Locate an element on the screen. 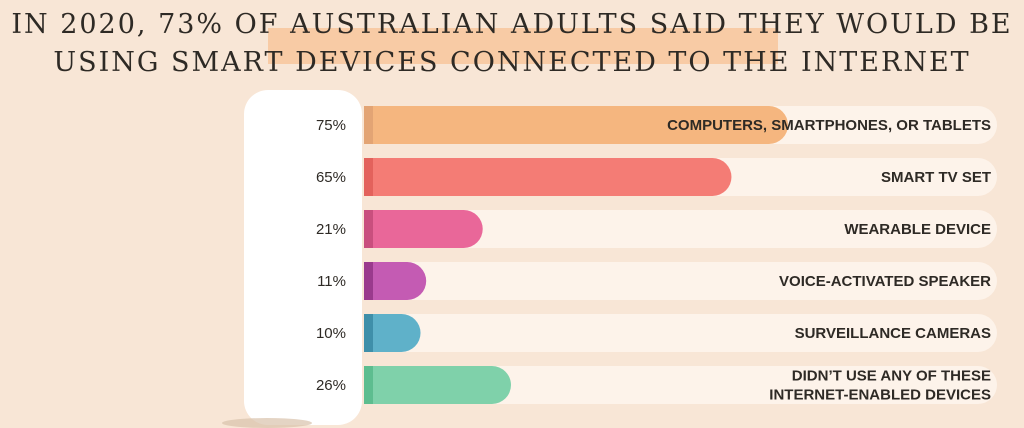  value-label: 26% is located at coordinates (331, 385).